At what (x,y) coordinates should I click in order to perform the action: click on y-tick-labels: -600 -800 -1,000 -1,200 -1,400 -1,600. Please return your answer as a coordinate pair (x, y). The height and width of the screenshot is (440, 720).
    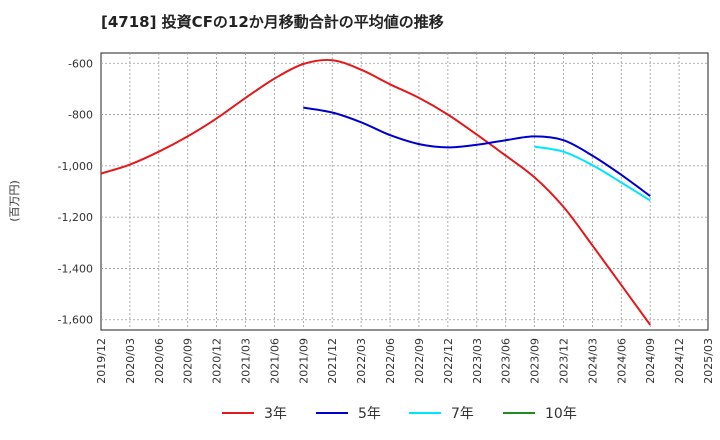
    Looking at the image, I should click on (75, 191).